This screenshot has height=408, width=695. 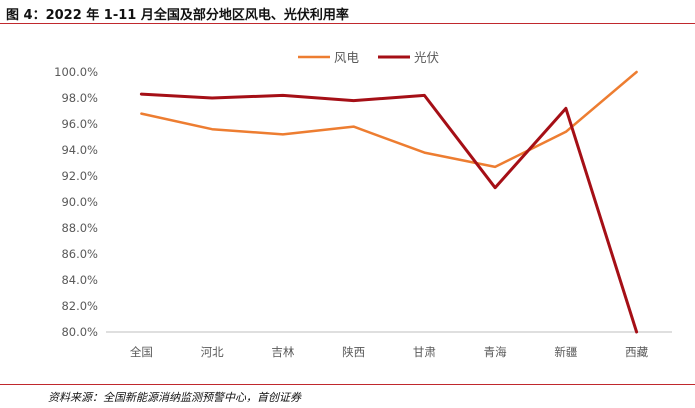 What do you see at coordinates (565, 352) in the screenshot?
I see `x-tick-label: 新疆` at bounding box center [565, 352].